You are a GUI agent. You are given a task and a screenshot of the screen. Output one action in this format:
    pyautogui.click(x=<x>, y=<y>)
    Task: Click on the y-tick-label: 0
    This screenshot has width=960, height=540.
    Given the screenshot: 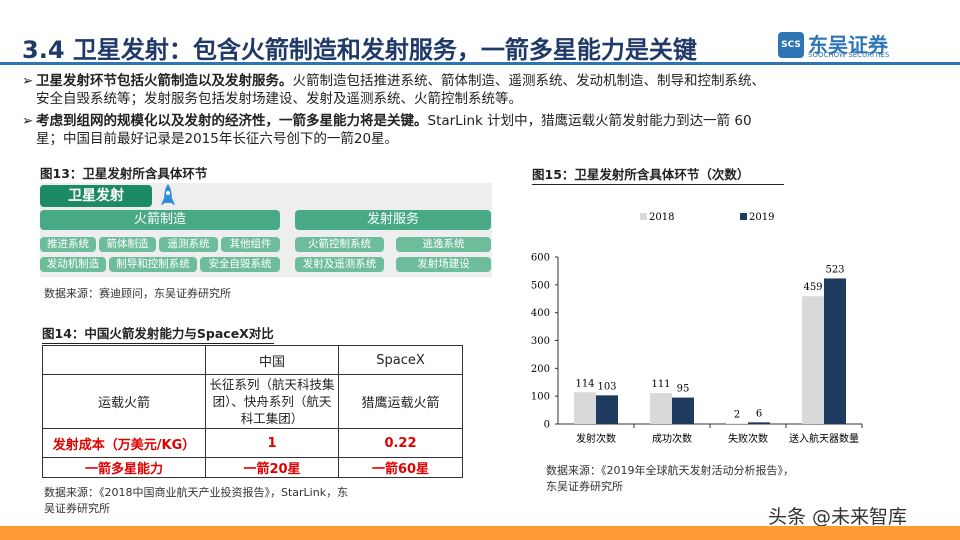 What is the action you would take?
    pyautogui.click(x=547, y=425)
    